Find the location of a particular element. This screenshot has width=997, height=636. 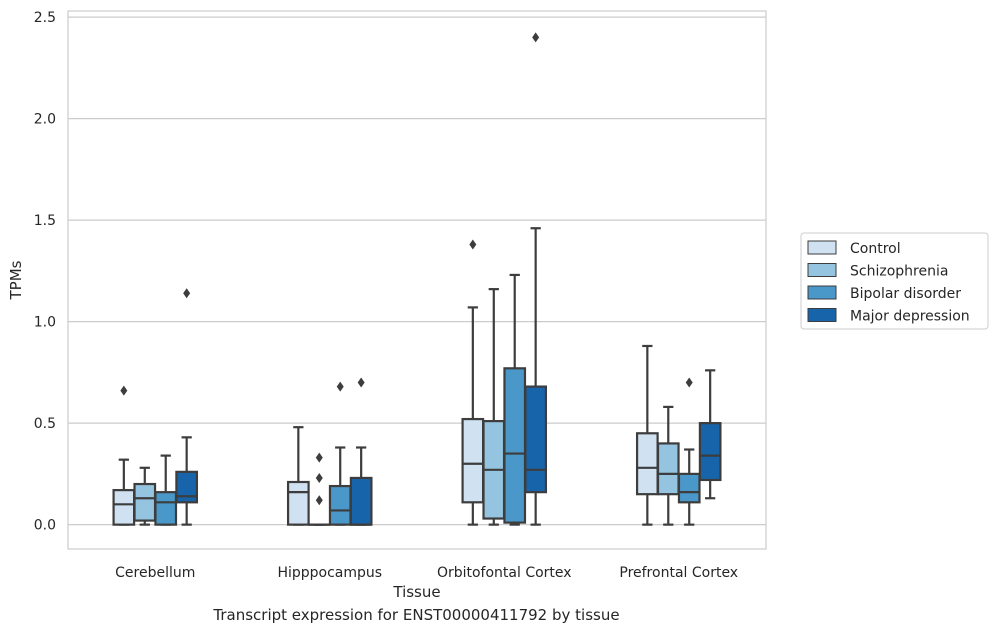

y-tick-label: 1.5 is located at coordinates (45, 221).